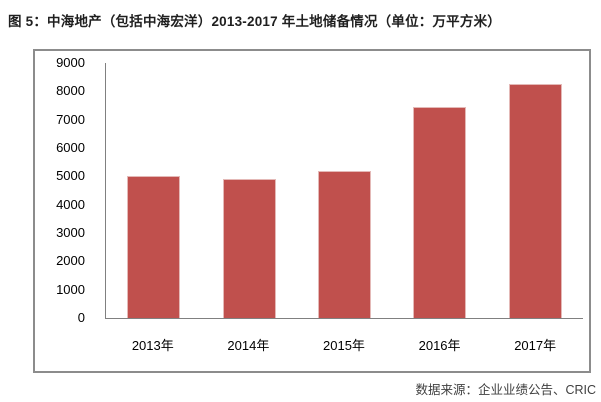  What do you see at coordinates (248, 345) in the screenshot?
I see `x-tick-label-2014年: 2014年` at bounding box center [248, 345].